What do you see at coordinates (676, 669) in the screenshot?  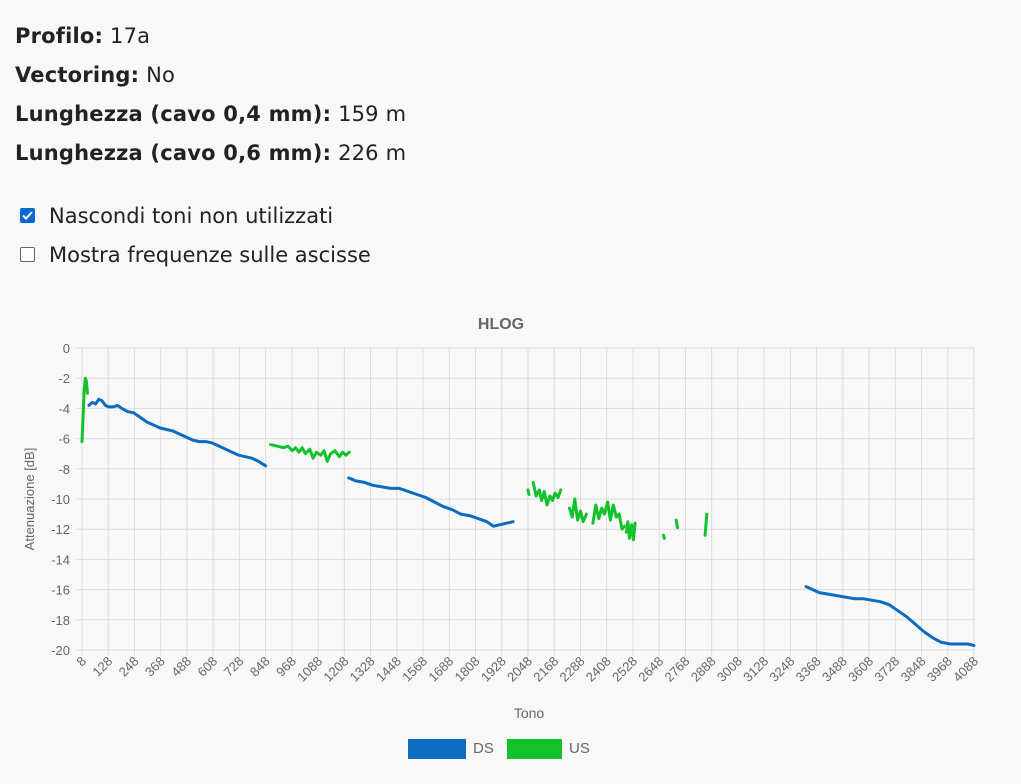 I see `x-tick-label: 2768` at bounding box center [676, 669].